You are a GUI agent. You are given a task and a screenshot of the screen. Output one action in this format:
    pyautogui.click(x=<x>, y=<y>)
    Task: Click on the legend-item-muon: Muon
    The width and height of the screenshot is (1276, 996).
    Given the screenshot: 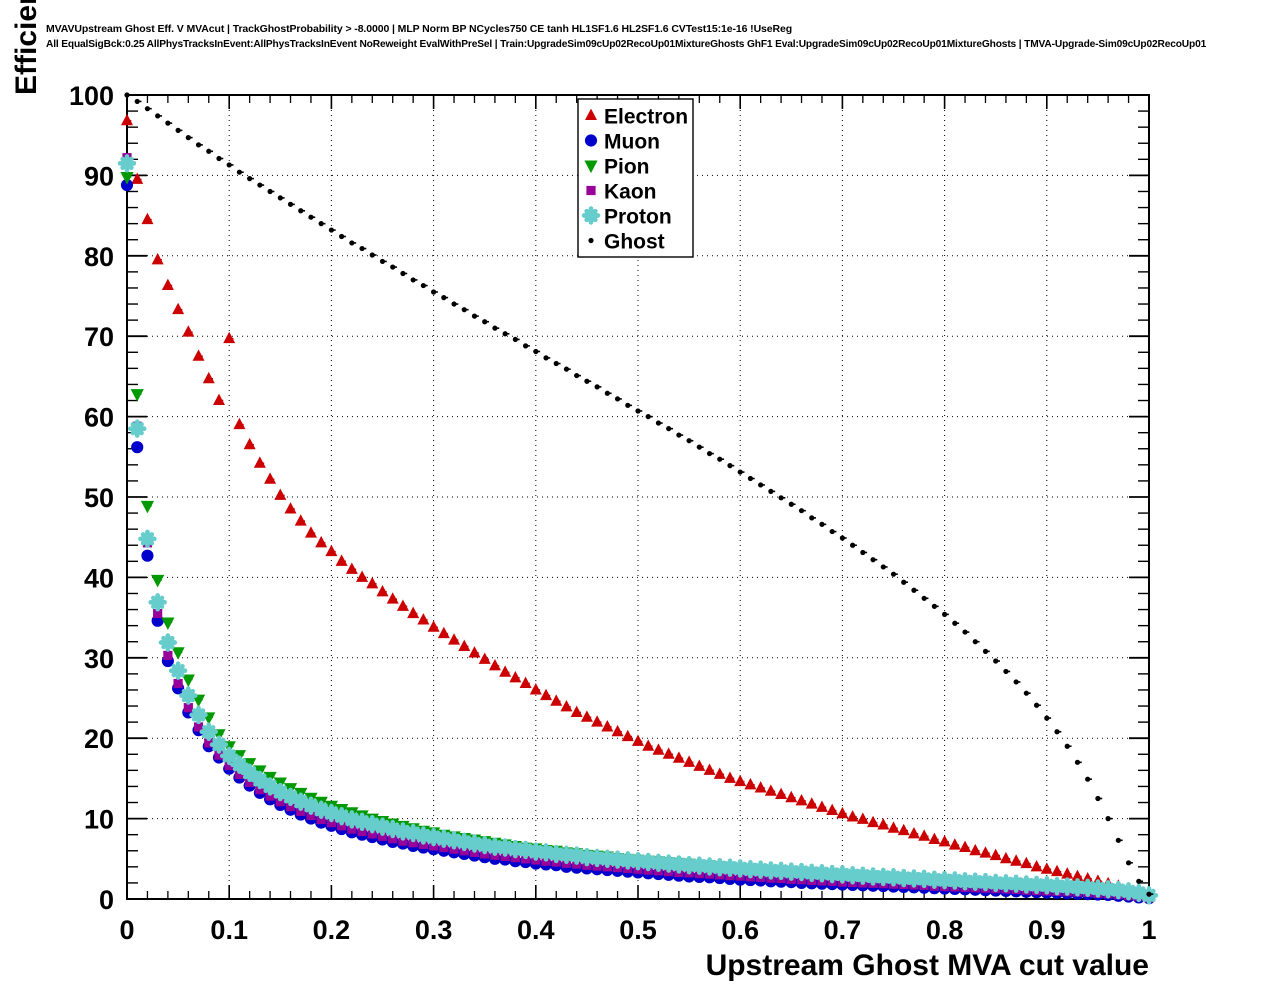 What is the action you would take?
    pyautogui.click(x=622, y=142)
    